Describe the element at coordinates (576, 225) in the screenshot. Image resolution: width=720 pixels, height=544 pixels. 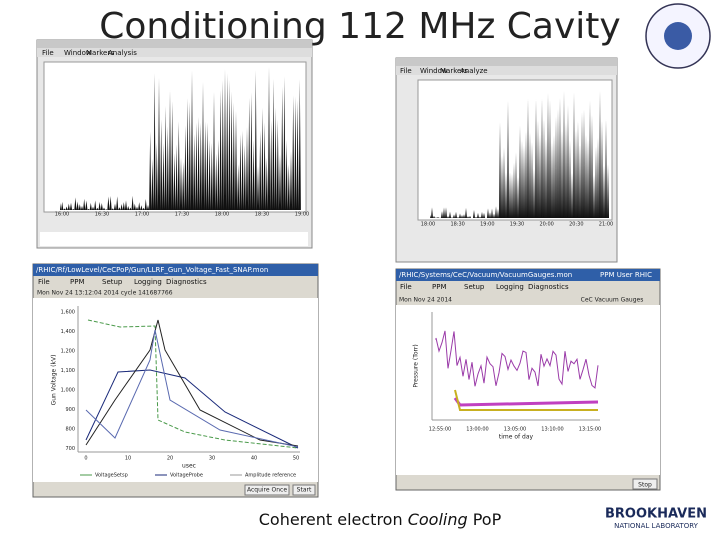
I see `x-tick-label: 20:30` at that location.